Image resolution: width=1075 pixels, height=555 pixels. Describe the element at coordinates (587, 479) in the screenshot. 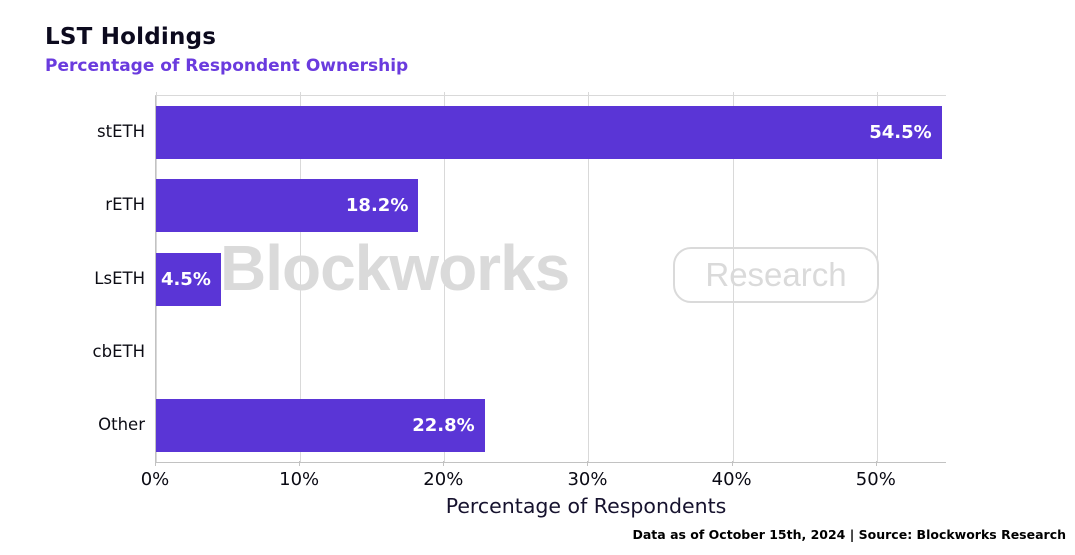

I see `x-tick-label: 30%` at that location.